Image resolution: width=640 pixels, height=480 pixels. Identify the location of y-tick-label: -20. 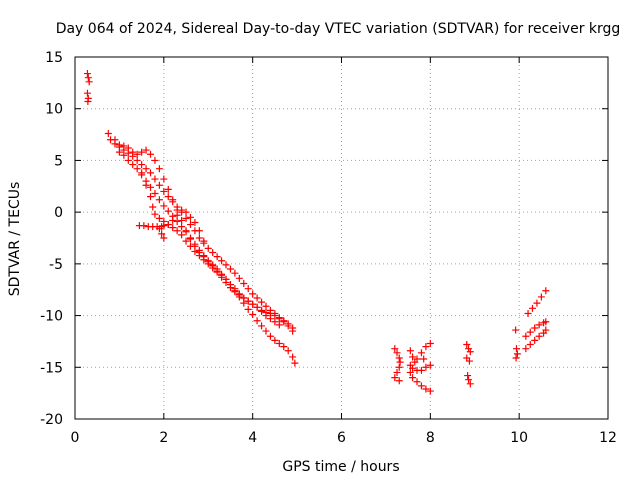
(51, 420).